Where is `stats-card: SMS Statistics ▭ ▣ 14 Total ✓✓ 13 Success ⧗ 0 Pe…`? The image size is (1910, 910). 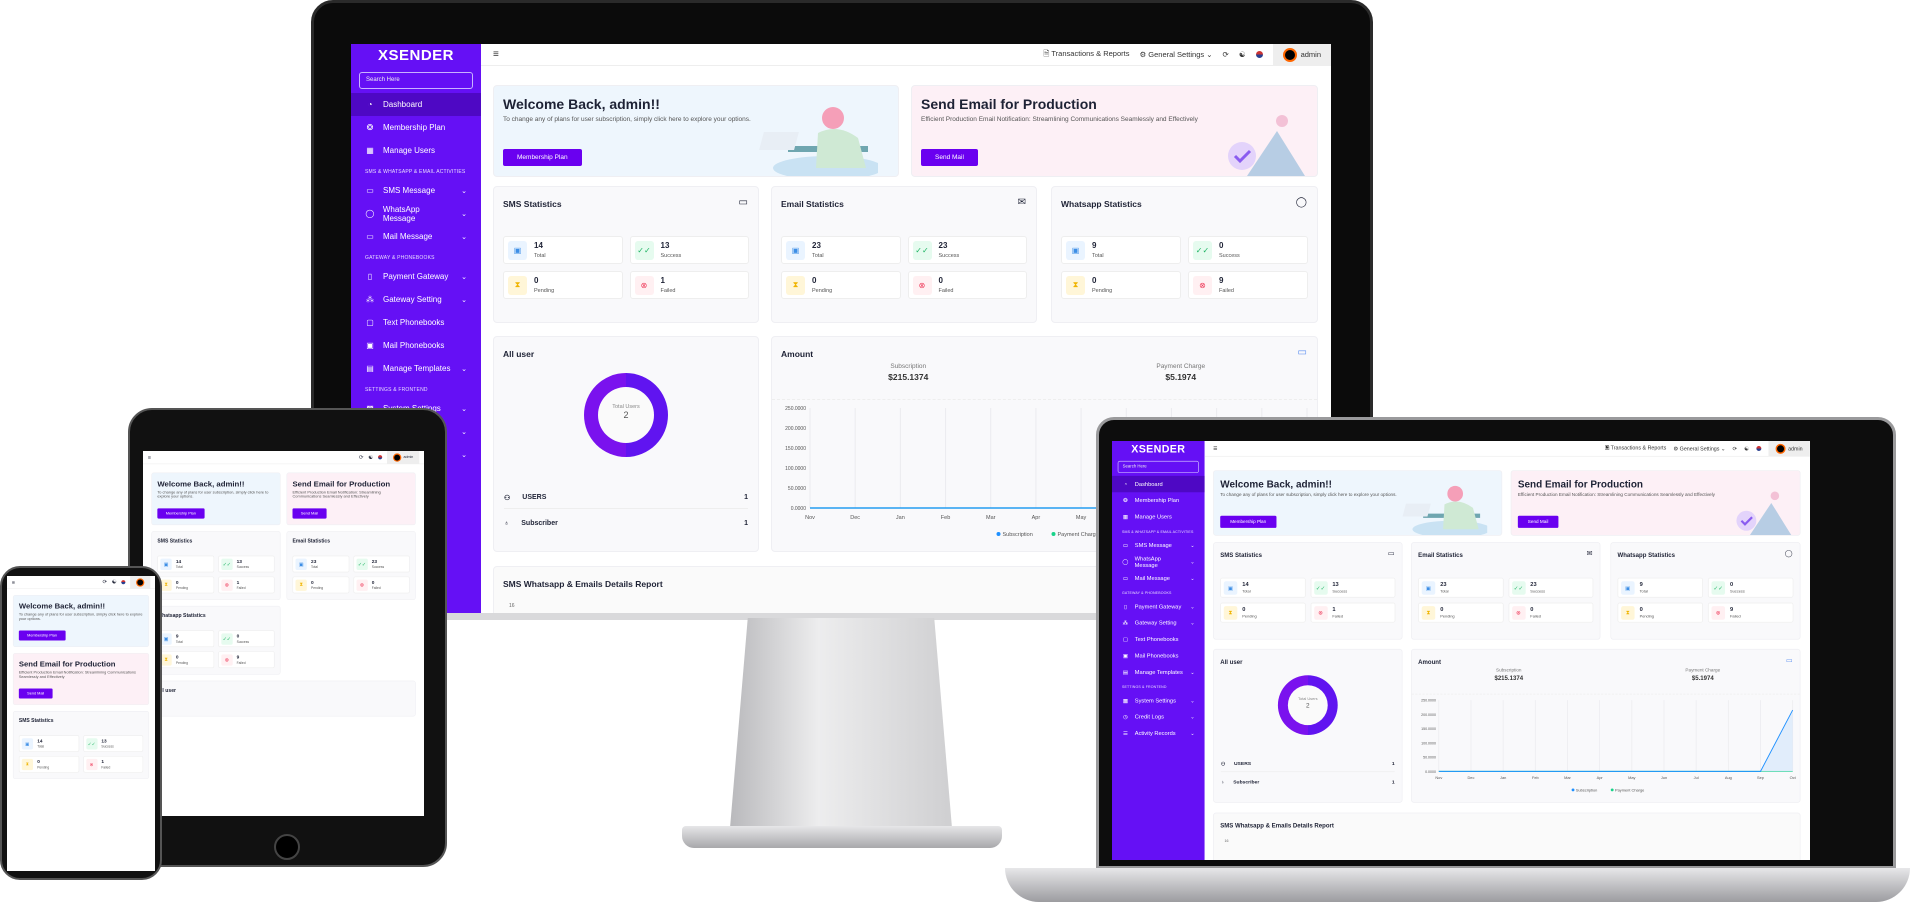
stats-card: SMS Statistics ▭ ▣ 14 Total ✓✓ 13 Success ⧗ 0 Pe… is located at coordinates (1308, 591).